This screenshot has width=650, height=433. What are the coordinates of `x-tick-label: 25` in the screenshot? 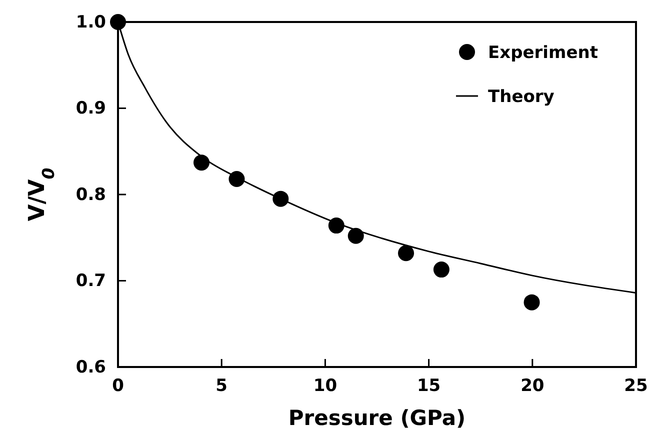 It's located at (636, 386).